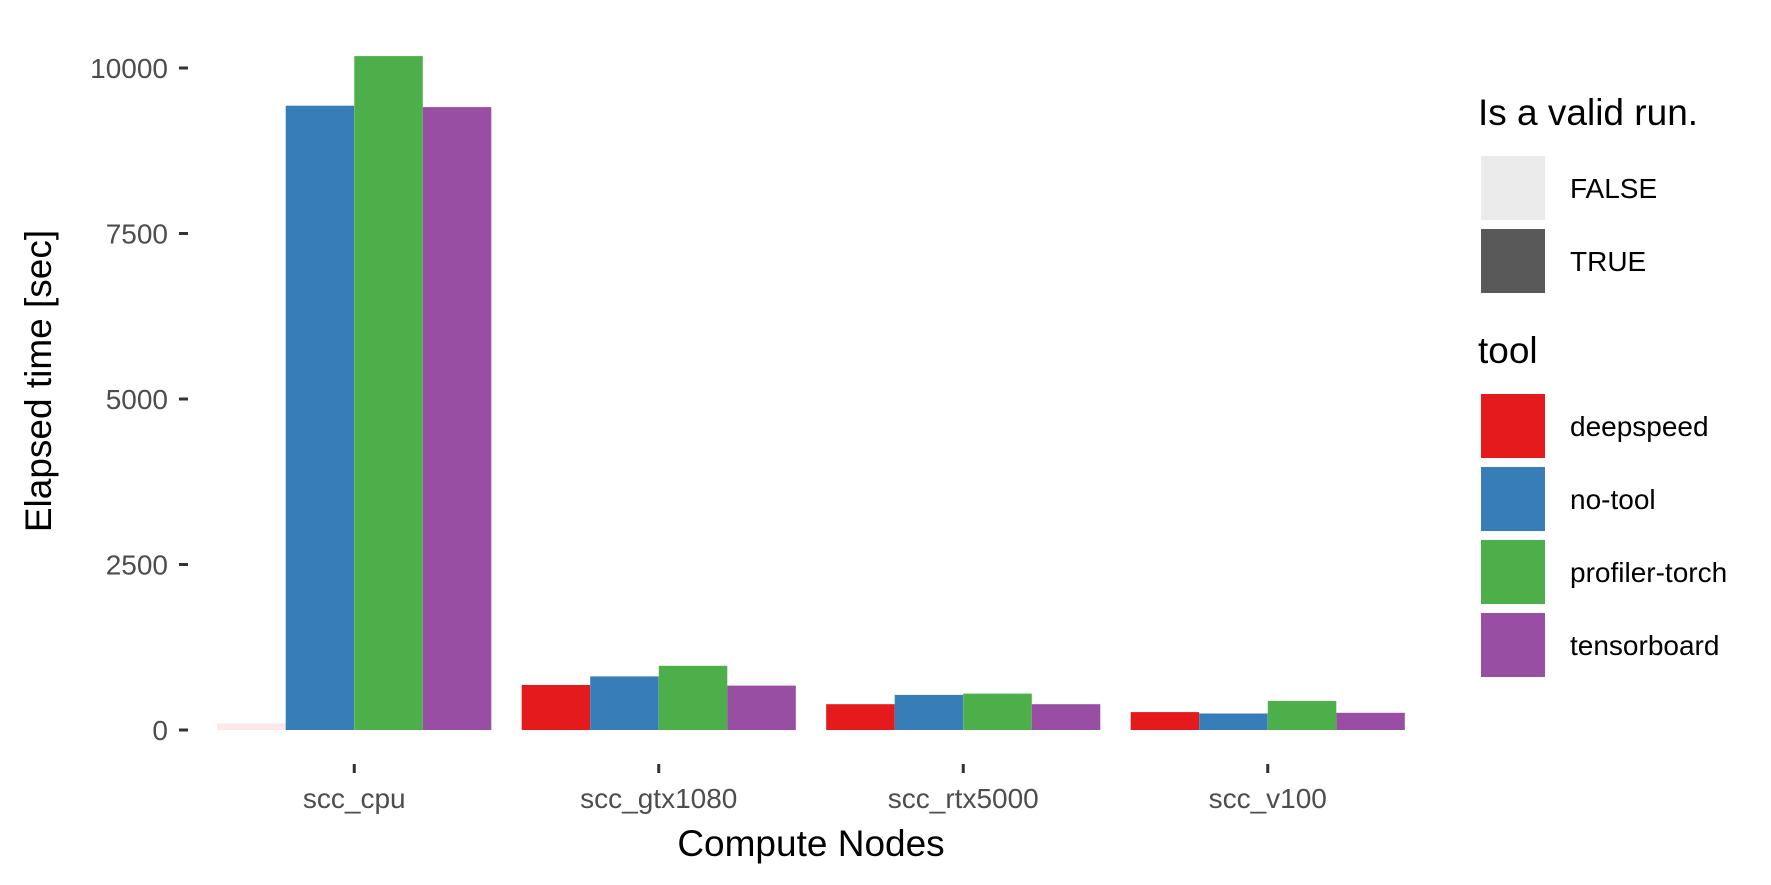 The image size is (1771, 885). What do you see at coordinates (1165, 721) in the screenshot?
I see `bar-deepspeed-scc_v100` at bounding box center [1165, 721].